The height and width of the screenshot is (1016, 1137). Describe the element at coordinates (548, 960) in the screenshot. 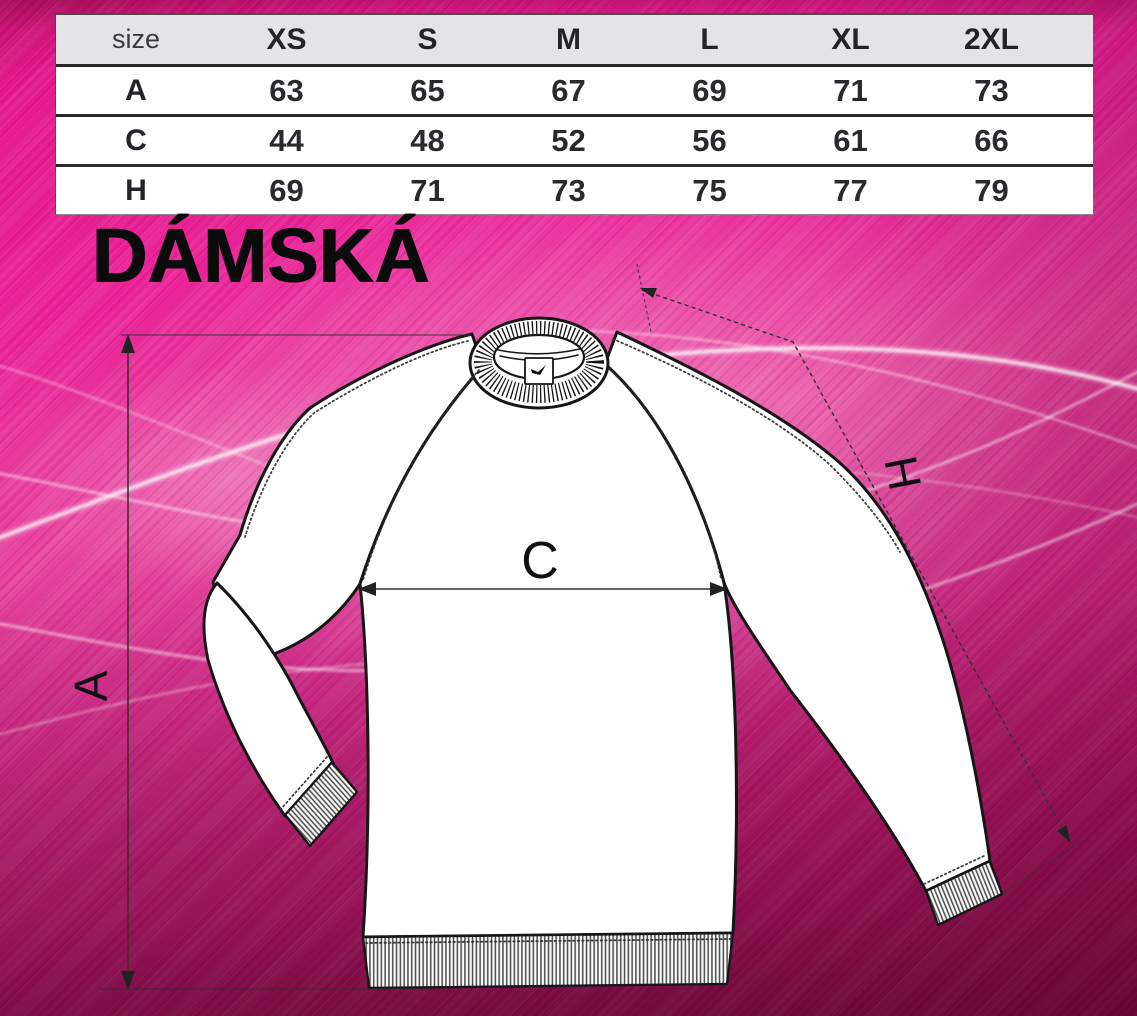

I see `hem-rib` at that location.